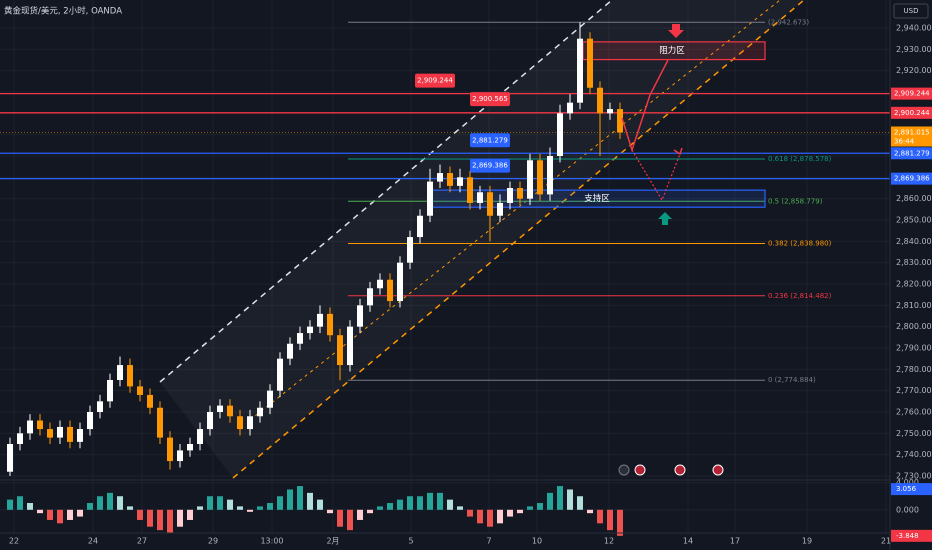  Describe the element at coordinates (912, 133) in the screenshot. I see `price-tag-label: 2,891.015` at that location.